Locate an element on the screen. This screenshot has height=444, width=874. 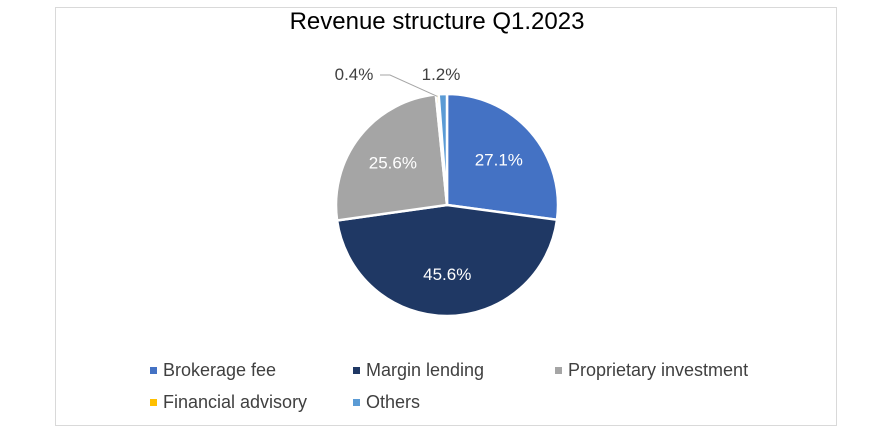
pie-slice-margin-lending is located at coordinates (447, 260).